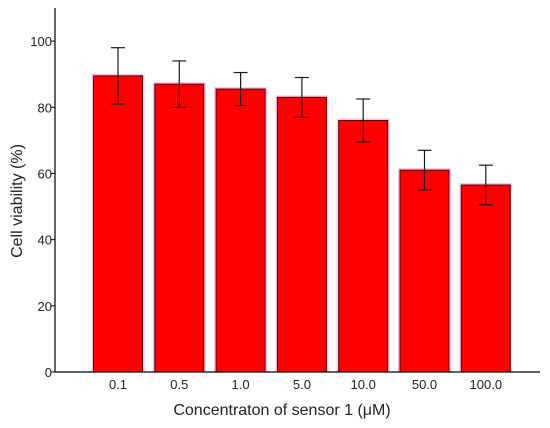 This screenshot has height=428, width=550. What do you see at coordinates (118, 384) in the screenshot?
I see `x-tick-label: 0.1` at bounding box center [118, 384].